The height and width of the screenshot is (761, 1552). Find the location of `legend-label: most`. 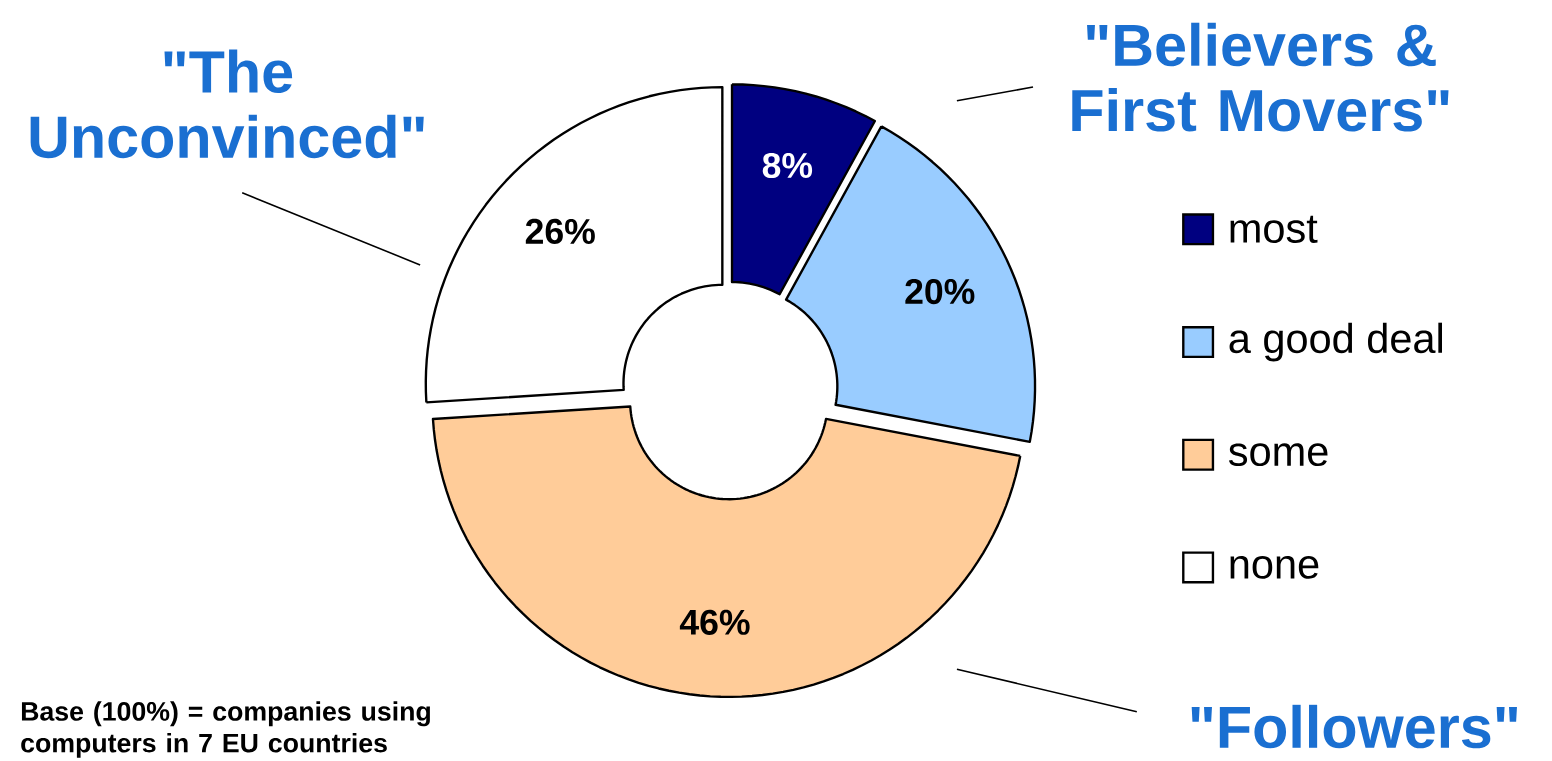

legend-label: most is located at coordinates (1274, 229).